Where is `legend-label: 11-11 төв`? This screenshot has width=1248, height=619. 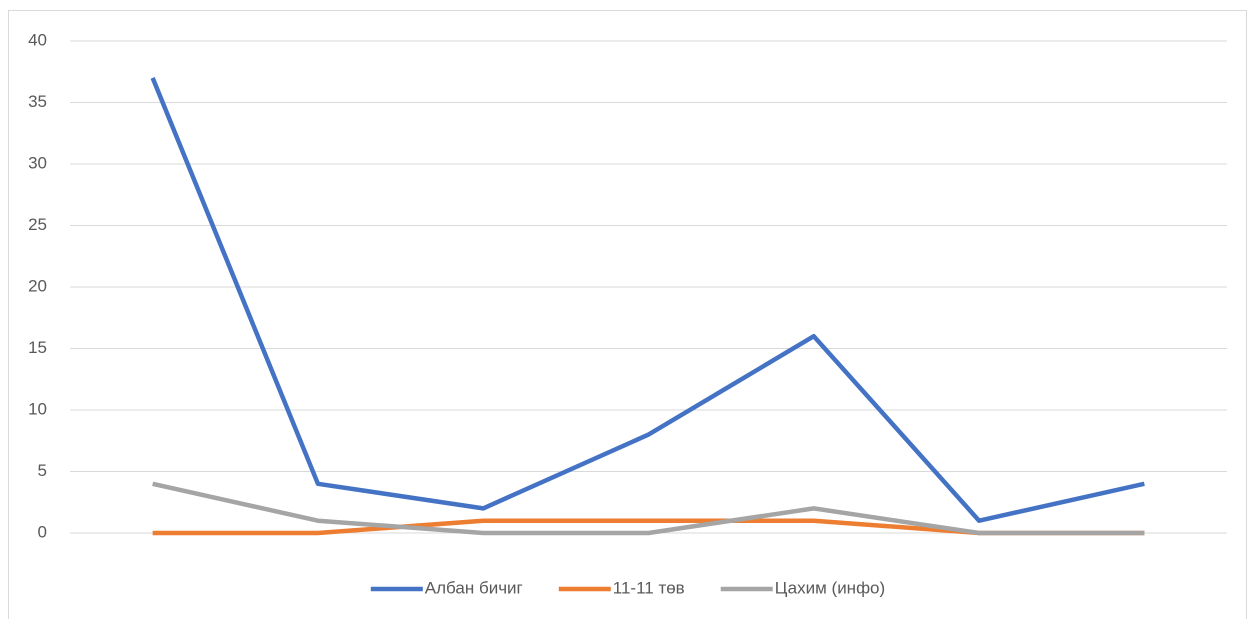 legend-label: 11-11 төв is located at coordinates (649, 587).